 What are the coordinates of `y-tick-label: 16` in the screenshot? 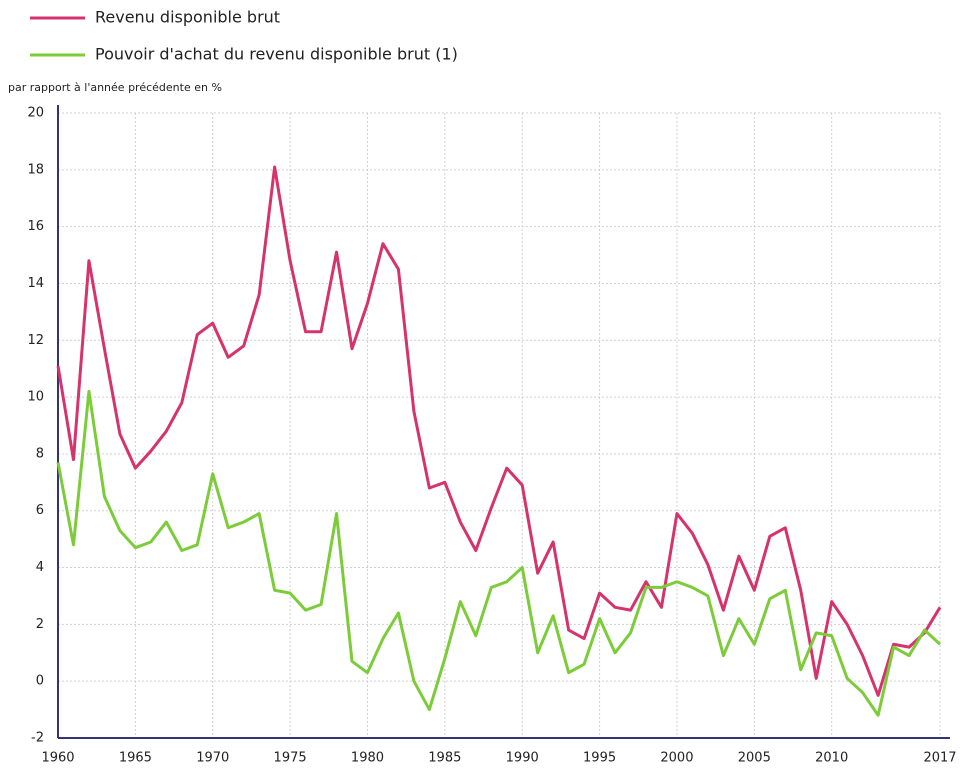 It's located at (35, 226).